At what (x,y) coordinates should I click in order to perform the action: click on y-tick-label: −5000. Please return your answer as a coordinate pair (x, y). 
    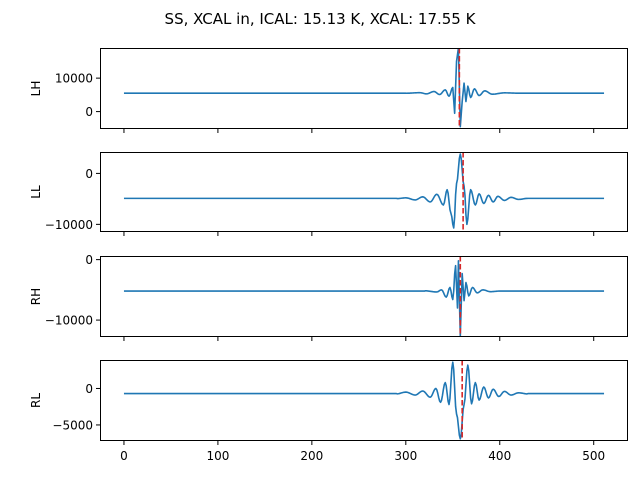
    Looking at the image, I should click on (72, 425).